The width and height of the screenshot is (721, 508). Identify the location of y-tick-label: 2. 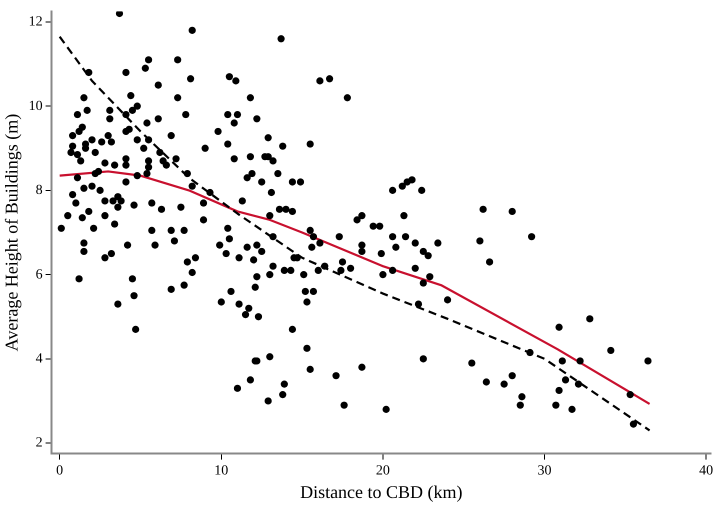
(39, 443).